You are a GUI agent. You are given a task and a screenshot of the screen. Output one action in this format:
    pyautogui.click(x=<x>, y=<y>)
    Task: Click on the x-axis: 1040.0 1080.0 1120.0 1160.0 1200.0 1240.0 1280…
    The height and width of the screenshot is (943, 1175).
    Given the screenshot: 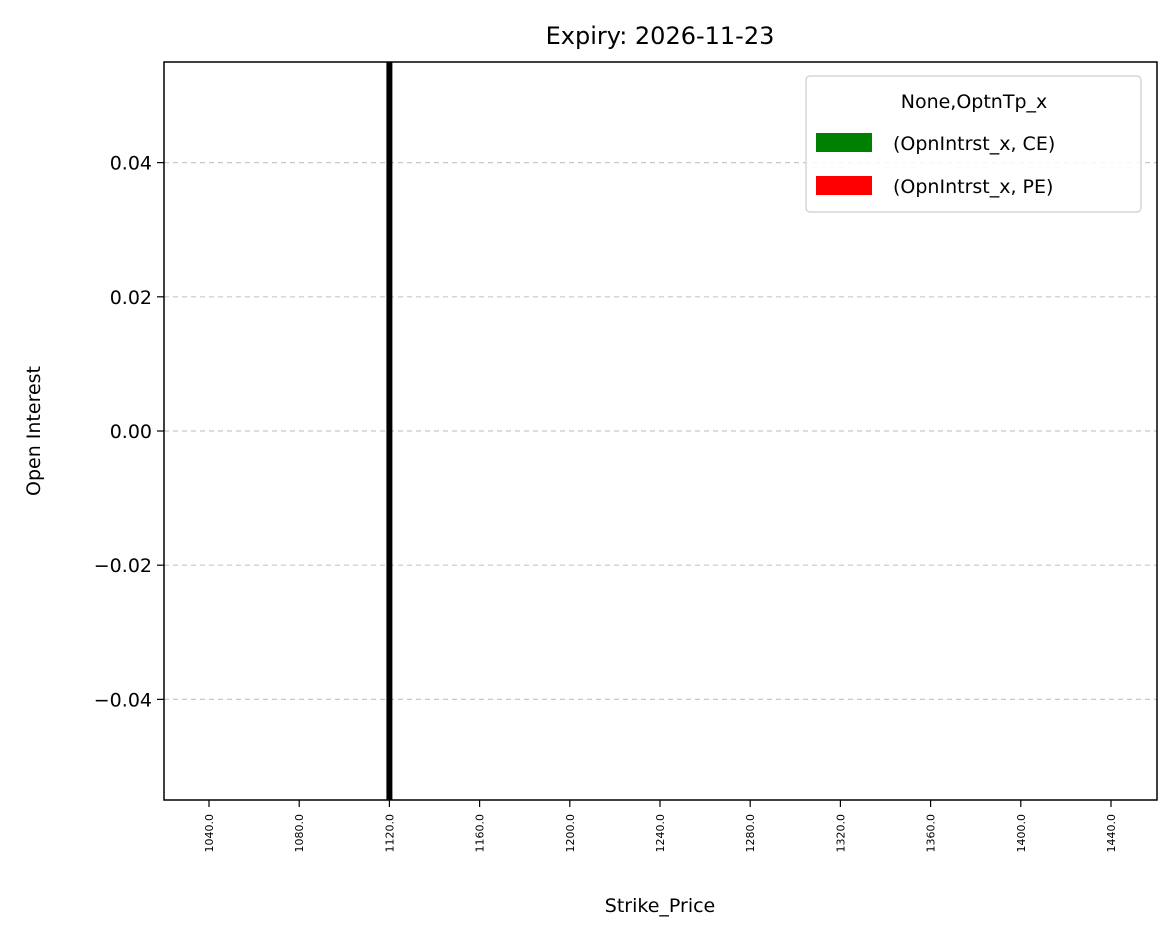 What is the action you would take?
    pyautogui.click(x=660, y=826)
    